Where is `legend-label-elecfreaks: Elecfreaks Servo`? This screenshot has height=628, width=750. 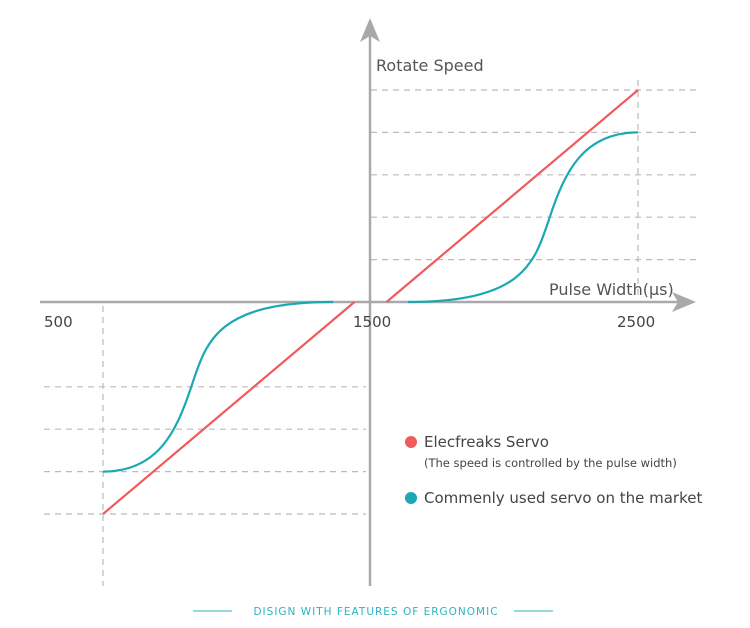
legend-label-elecfreaks: Elecfreaks Servo is located at coordinates (486, 442).